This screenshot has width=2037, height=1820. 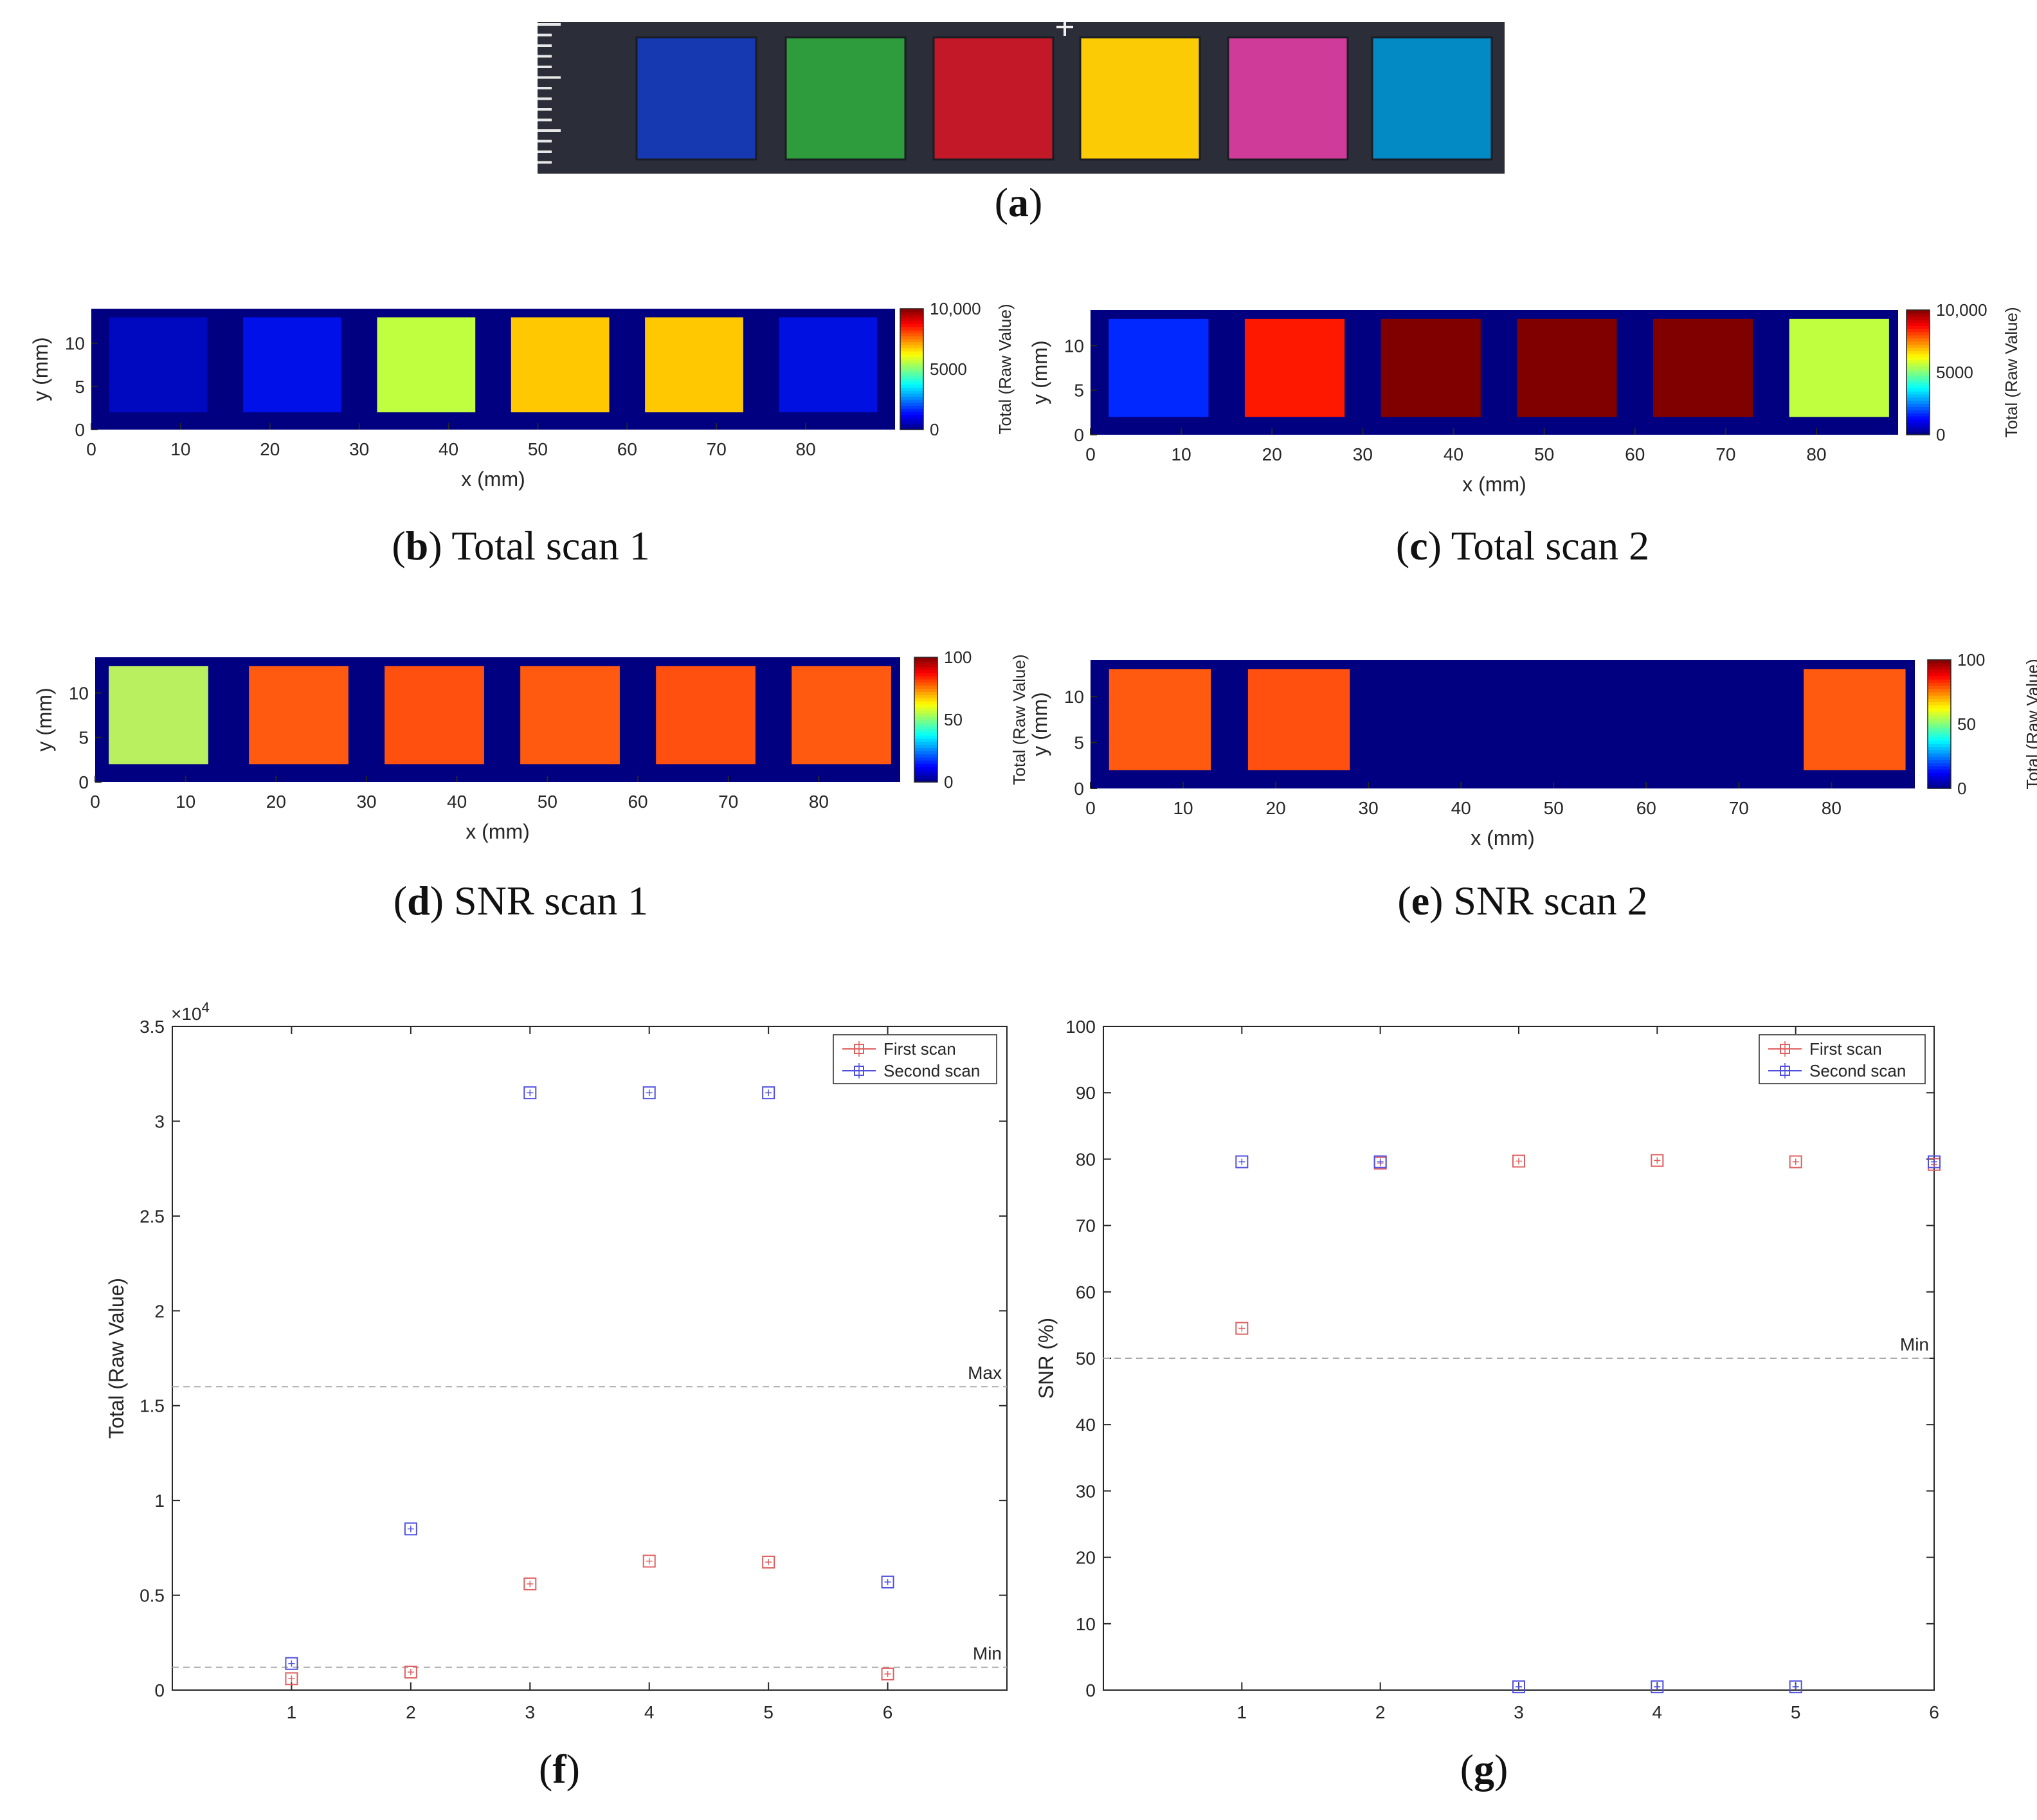 I want to click on x-tick-label: 4, so click(x=649, y=1712).